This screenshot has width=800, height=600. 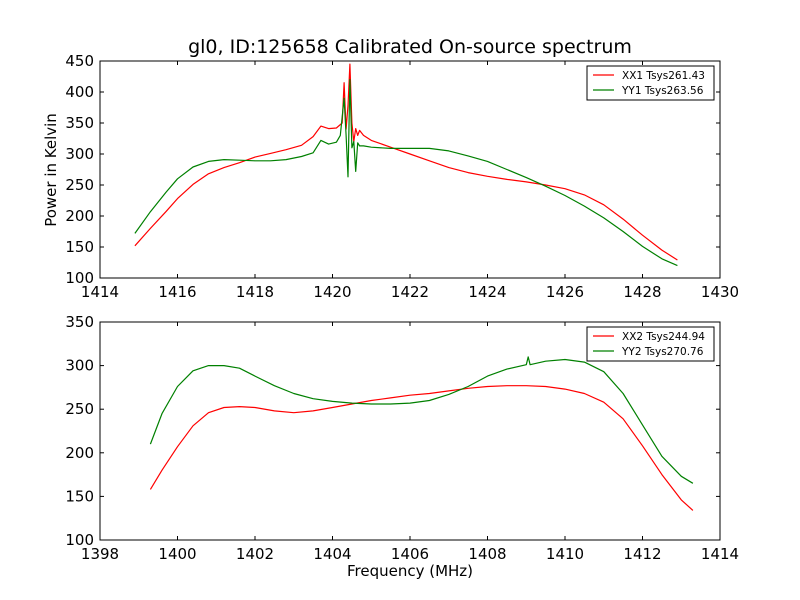 What do you see at coordinates (332, 554) in the screenshot?
I see `x-tick-label: 1404` at bounding box center [332, 554].